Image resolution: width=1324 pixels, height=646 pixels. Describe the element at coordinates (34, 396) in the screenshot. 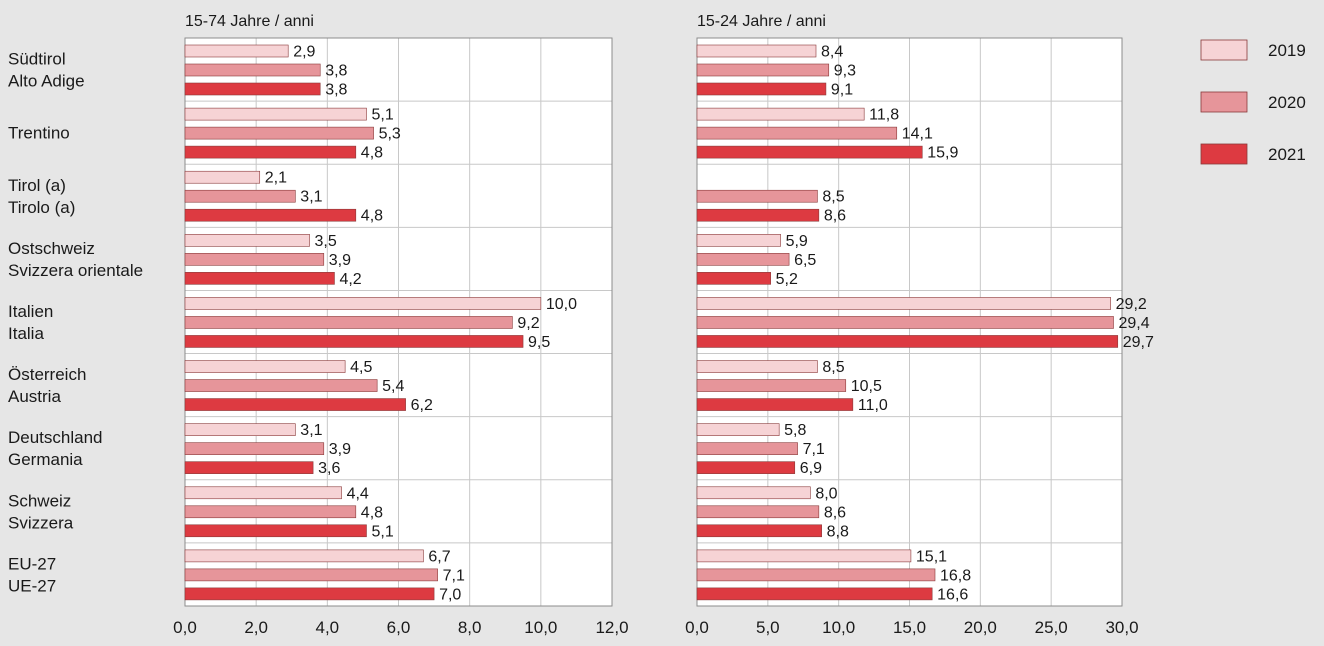

I see `category-label: Austria` at that location.